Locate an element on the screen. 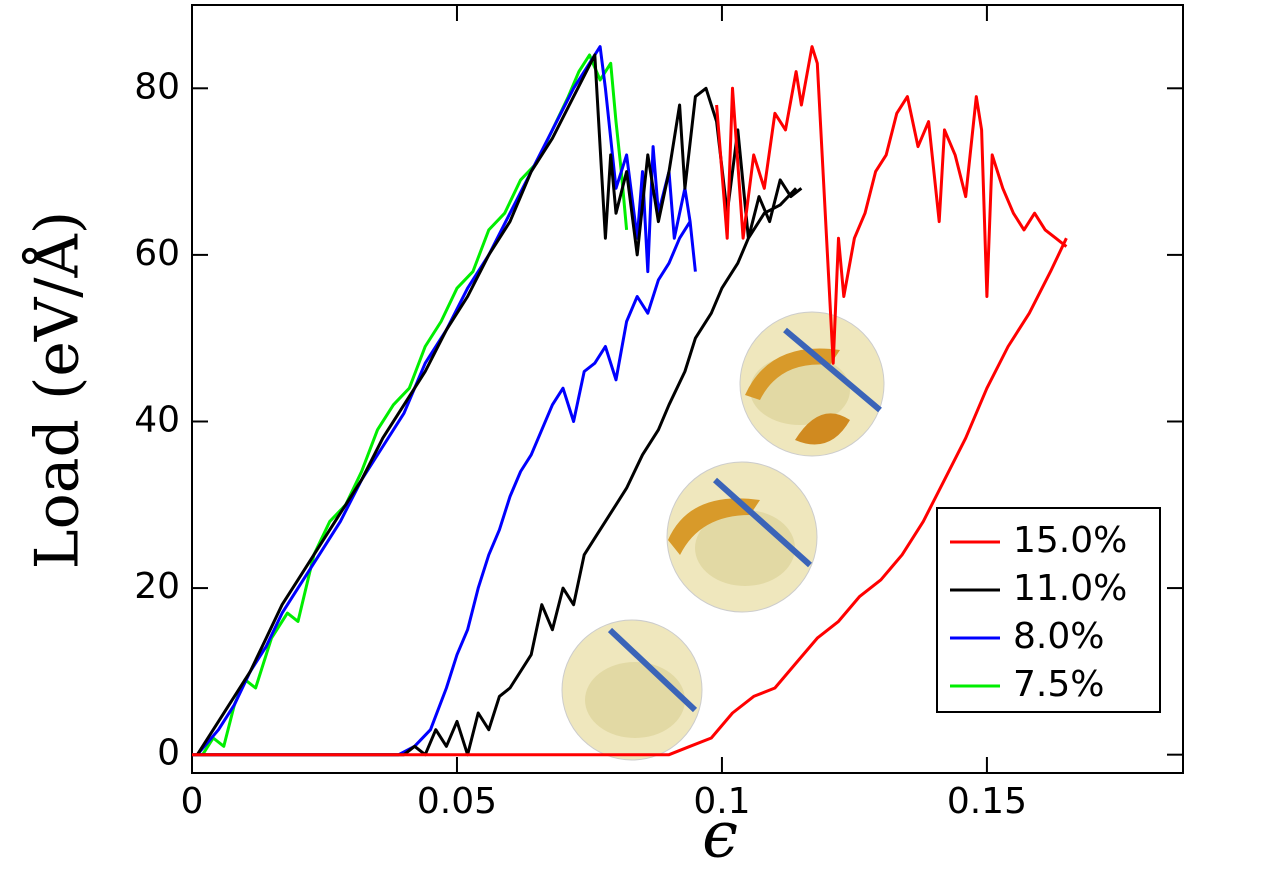  x-tick-label: 0.15 is located at coordinates (987, 801).